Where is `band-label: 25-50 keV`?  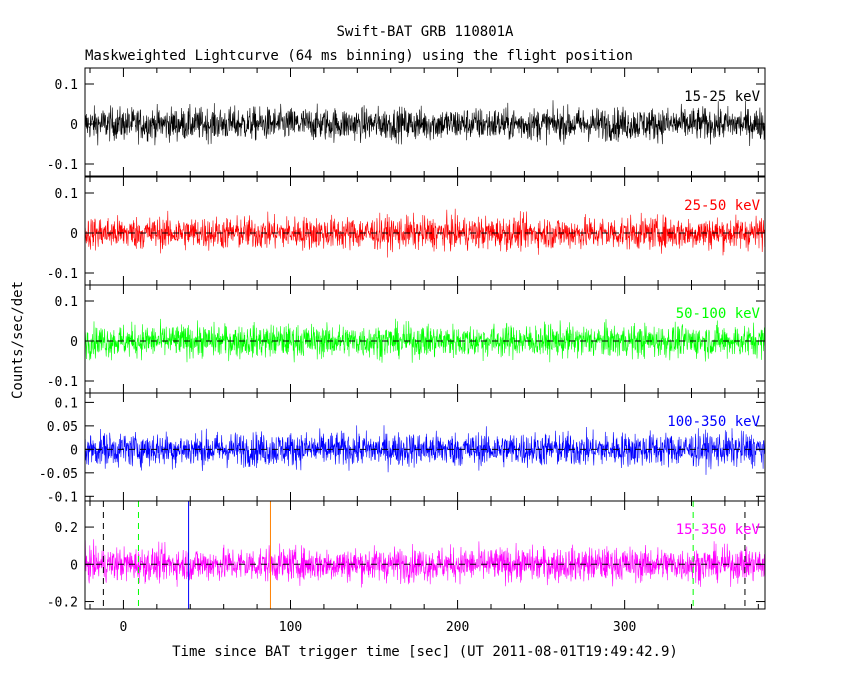 band-label: 25-50 keV is located at coordinates (722, 206).